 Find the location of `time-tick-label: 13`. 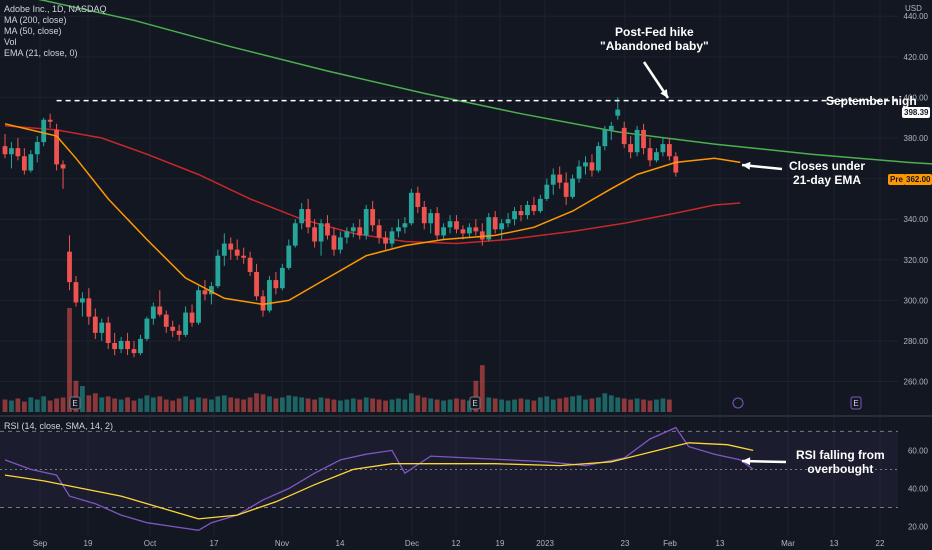

time-tick-label: 13 is located at coordinates (720, 543).